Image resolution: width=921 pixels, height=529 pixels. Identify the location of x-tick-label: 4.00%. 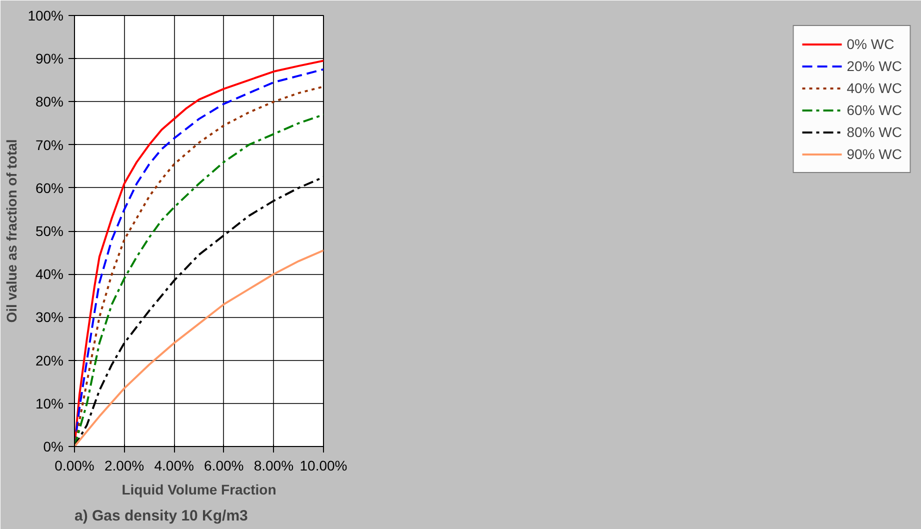
(174, 466).